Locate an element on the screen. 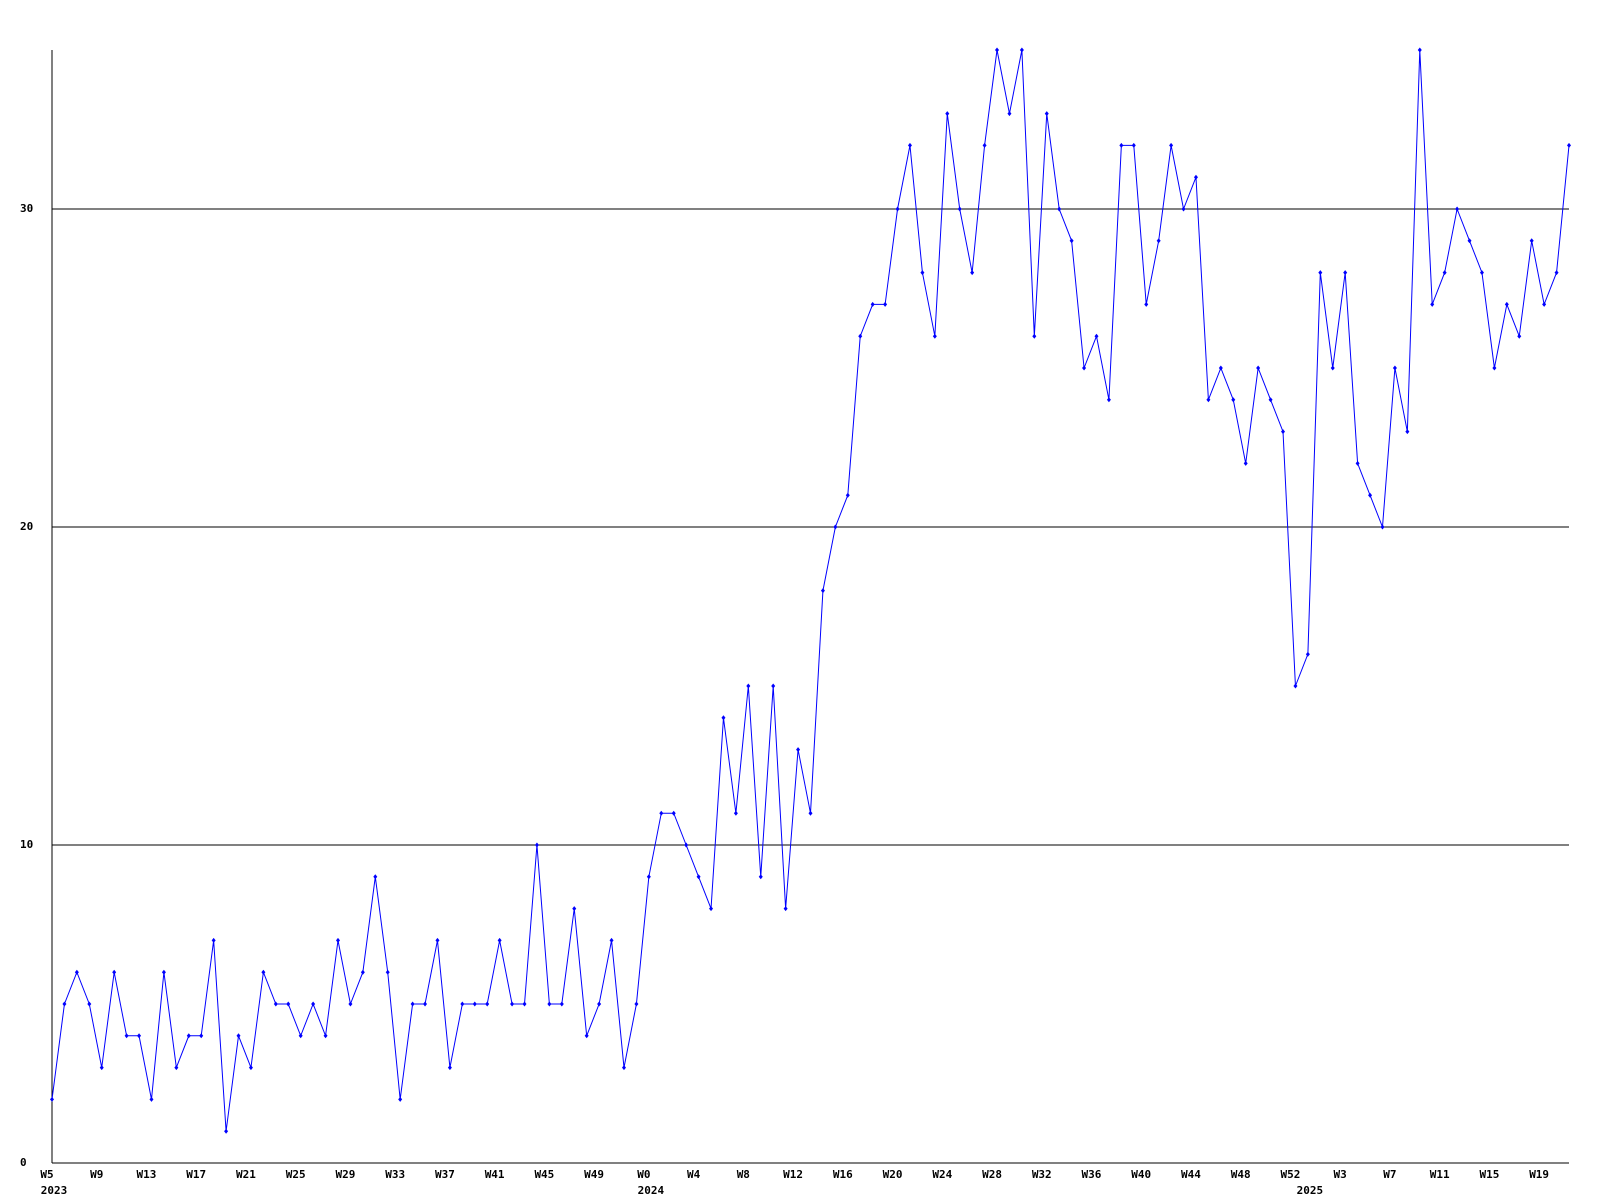  y-tick-label: 0 is located at coordinates (23, 1162).